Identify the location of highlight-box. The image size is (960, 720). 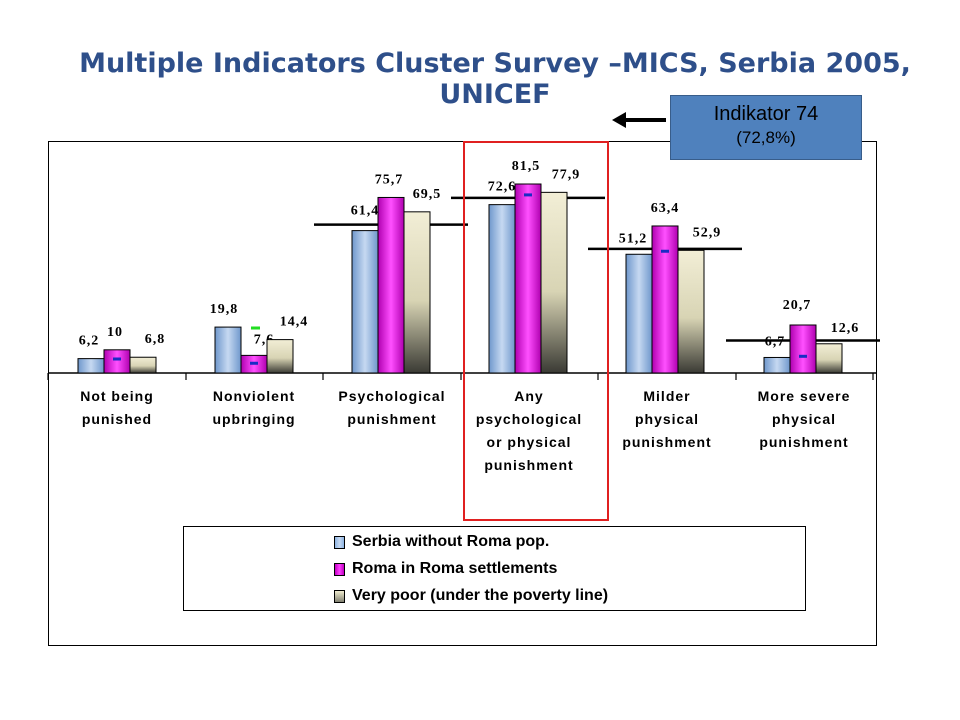
(536, 331).